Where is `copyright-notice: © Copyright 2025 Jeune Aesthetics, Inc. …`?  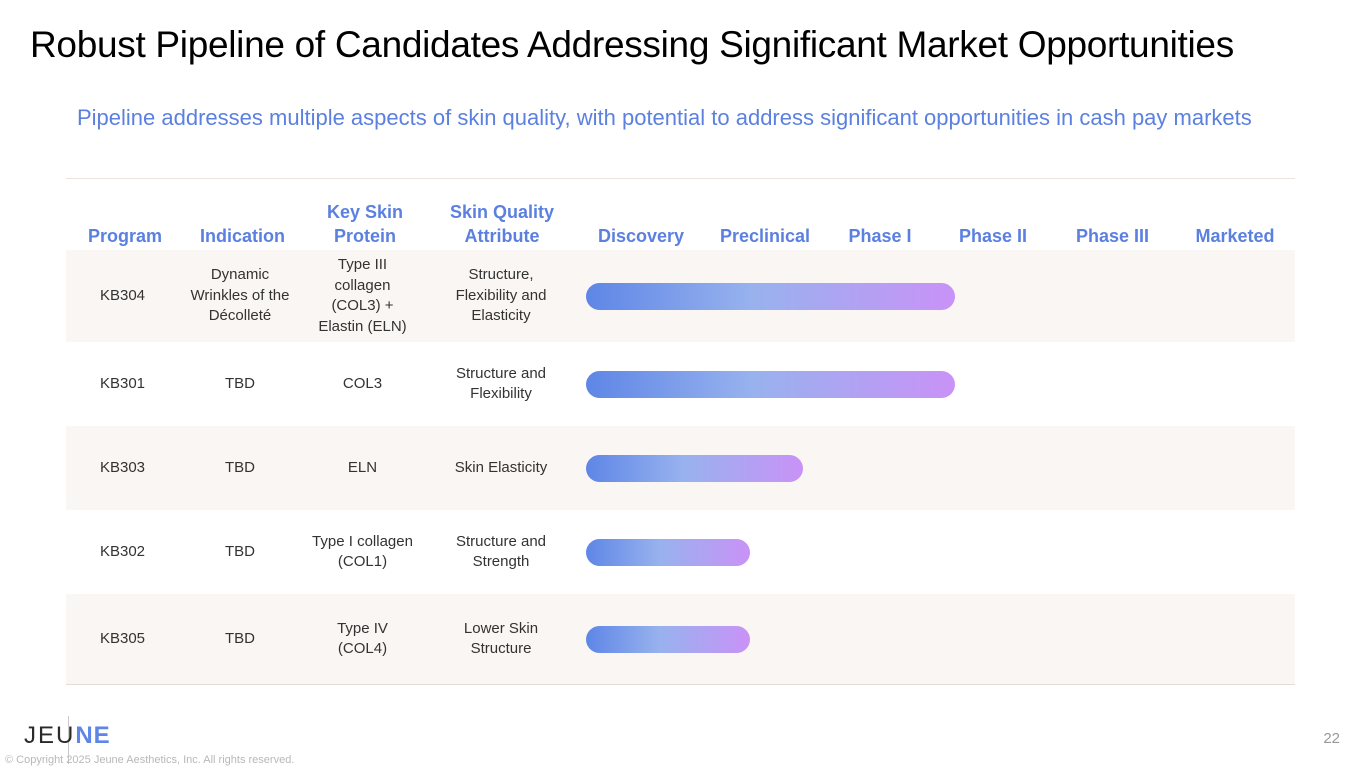
copyright-notice: © Copyright 2025 Jeune Aesthetics, Inc. … is located at coordinates (150, 760).